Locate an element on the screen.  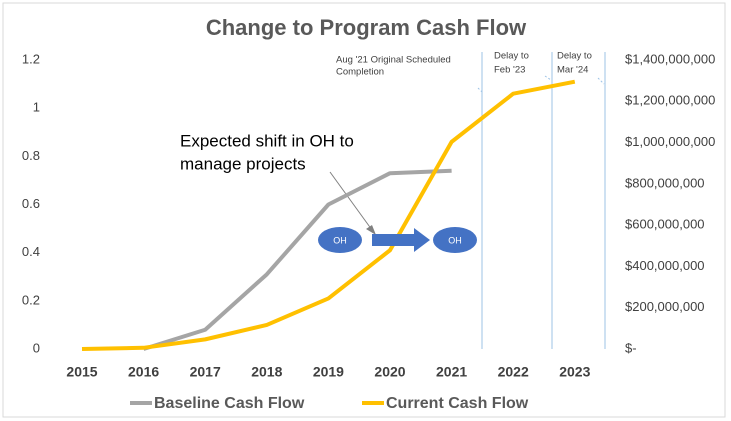
x-tick-label: 2017 is located at coordinates (205, 372).